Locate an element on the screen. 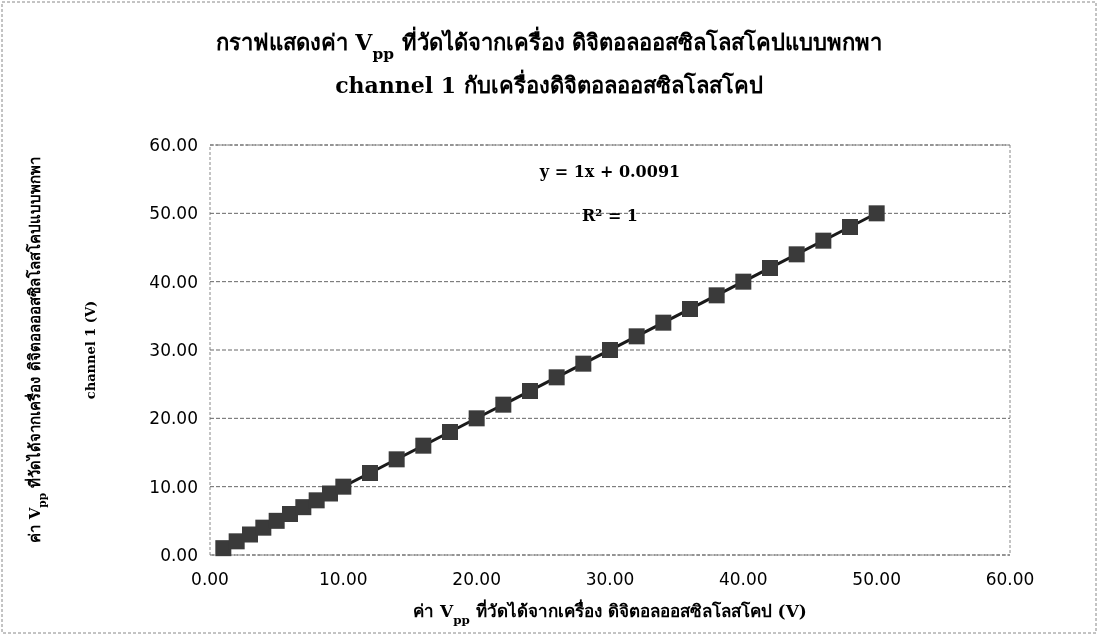  y-tick-label: 40.00 is located at coordinates (173, 281).